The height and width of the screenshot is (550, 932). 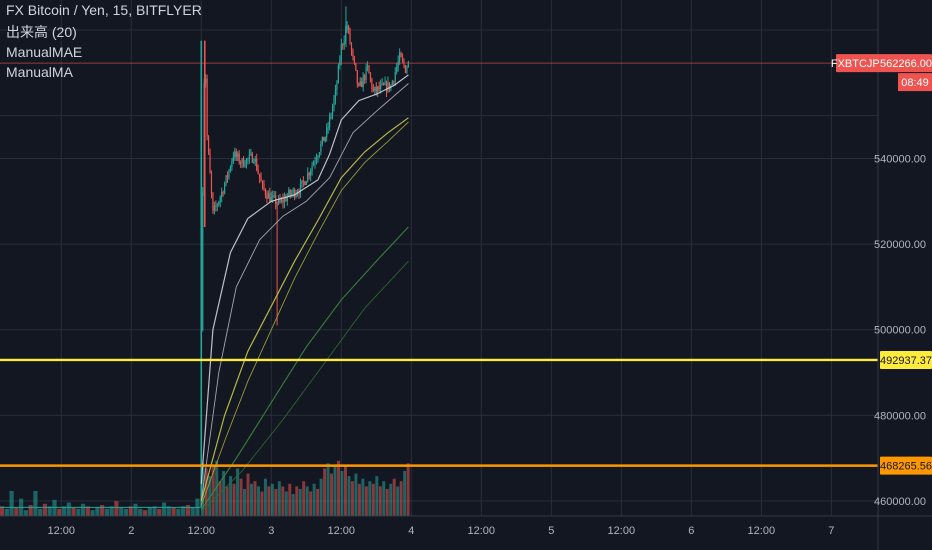 I want to click on price-tick-label: 520000.00, so click(x=900, y=245).